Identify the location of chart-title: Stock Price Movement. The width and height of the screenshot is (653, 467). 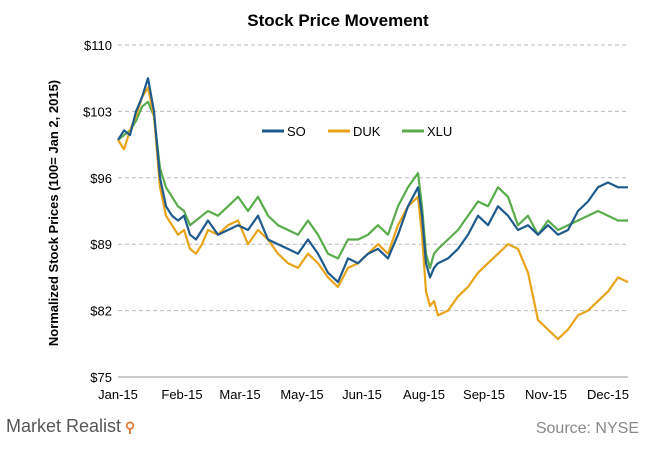
(338, 20).